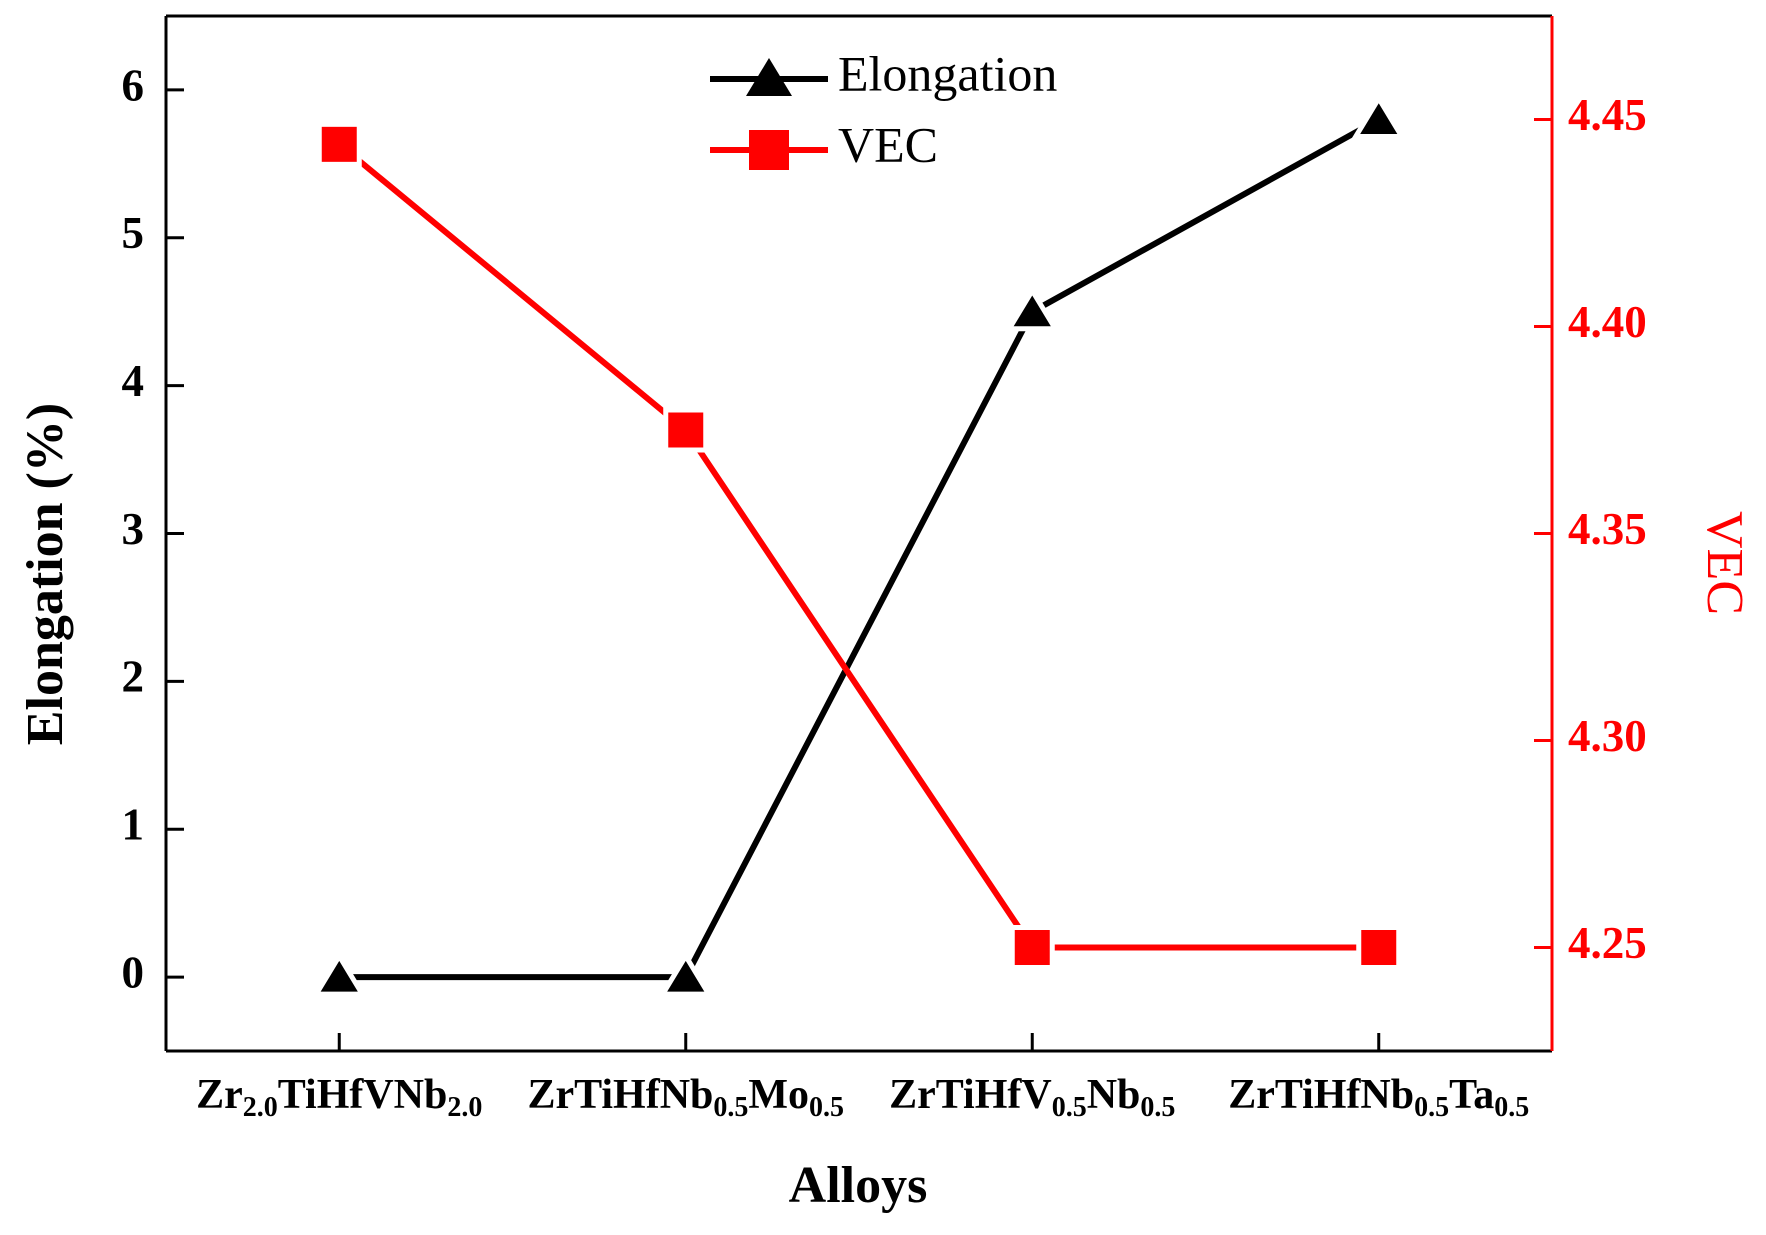 Image resolution: width=1766 pixels, height=1235 pixels. Describe the element at coordinates (133, 233) in the screenshot. I see `y-tick-label: 5` at that location.